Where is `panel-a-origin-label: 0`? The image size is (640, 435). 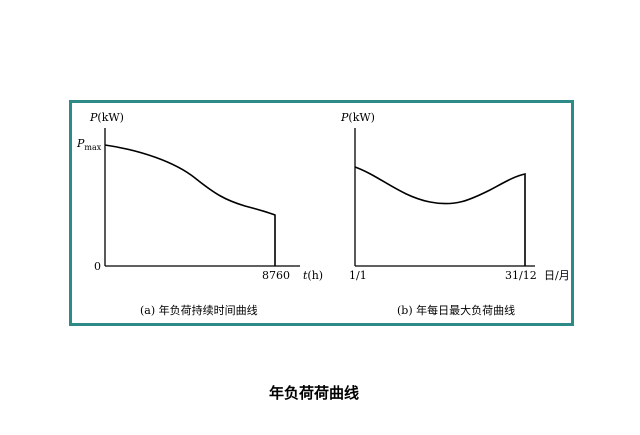 panel-a-origin-label: 0 is located at coordinates (97, 266).